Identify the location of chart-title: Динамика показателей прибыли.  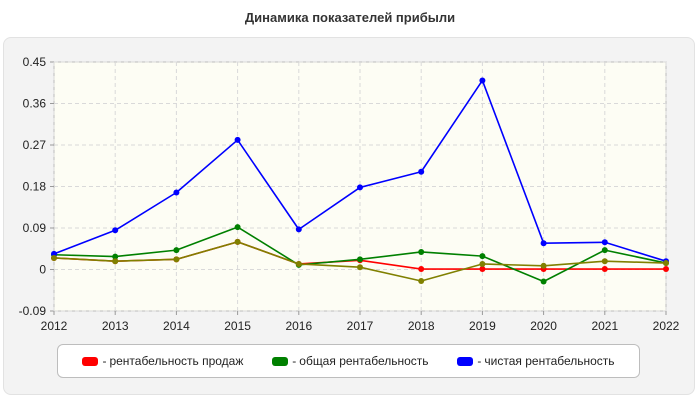
(350, 17).